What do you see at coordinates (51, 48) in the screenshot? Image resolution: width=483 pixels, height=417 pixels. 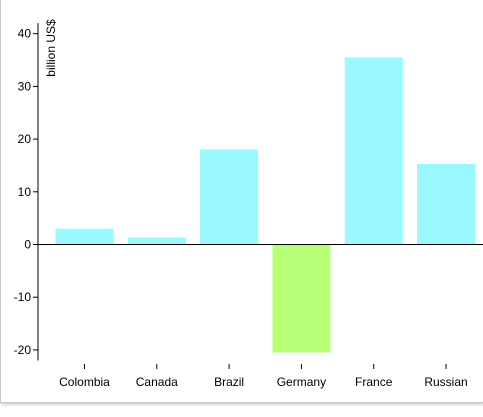 I see `y-axis-label: billion US$` at bounding box center [51, 48].